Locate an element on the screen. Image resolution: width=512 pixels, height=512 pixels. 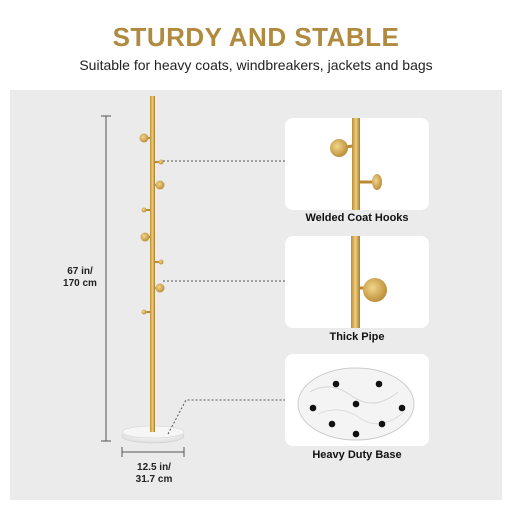
height-dimension-line is located at coordinates (106, 278).